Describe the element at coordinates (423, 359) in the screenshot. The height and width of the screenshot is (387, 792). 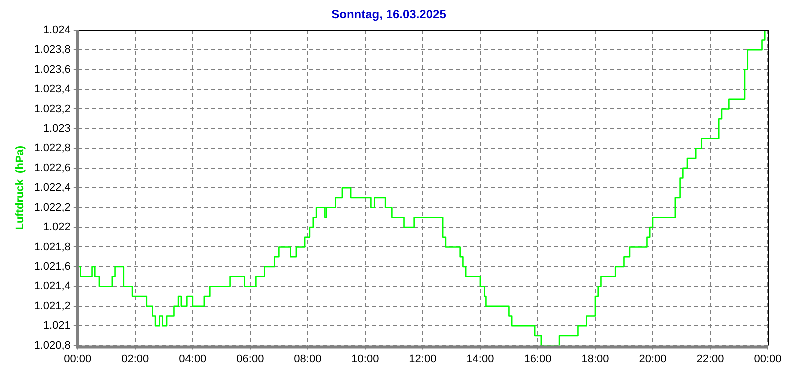
I see `x-tick-label: 12:00` at that location.